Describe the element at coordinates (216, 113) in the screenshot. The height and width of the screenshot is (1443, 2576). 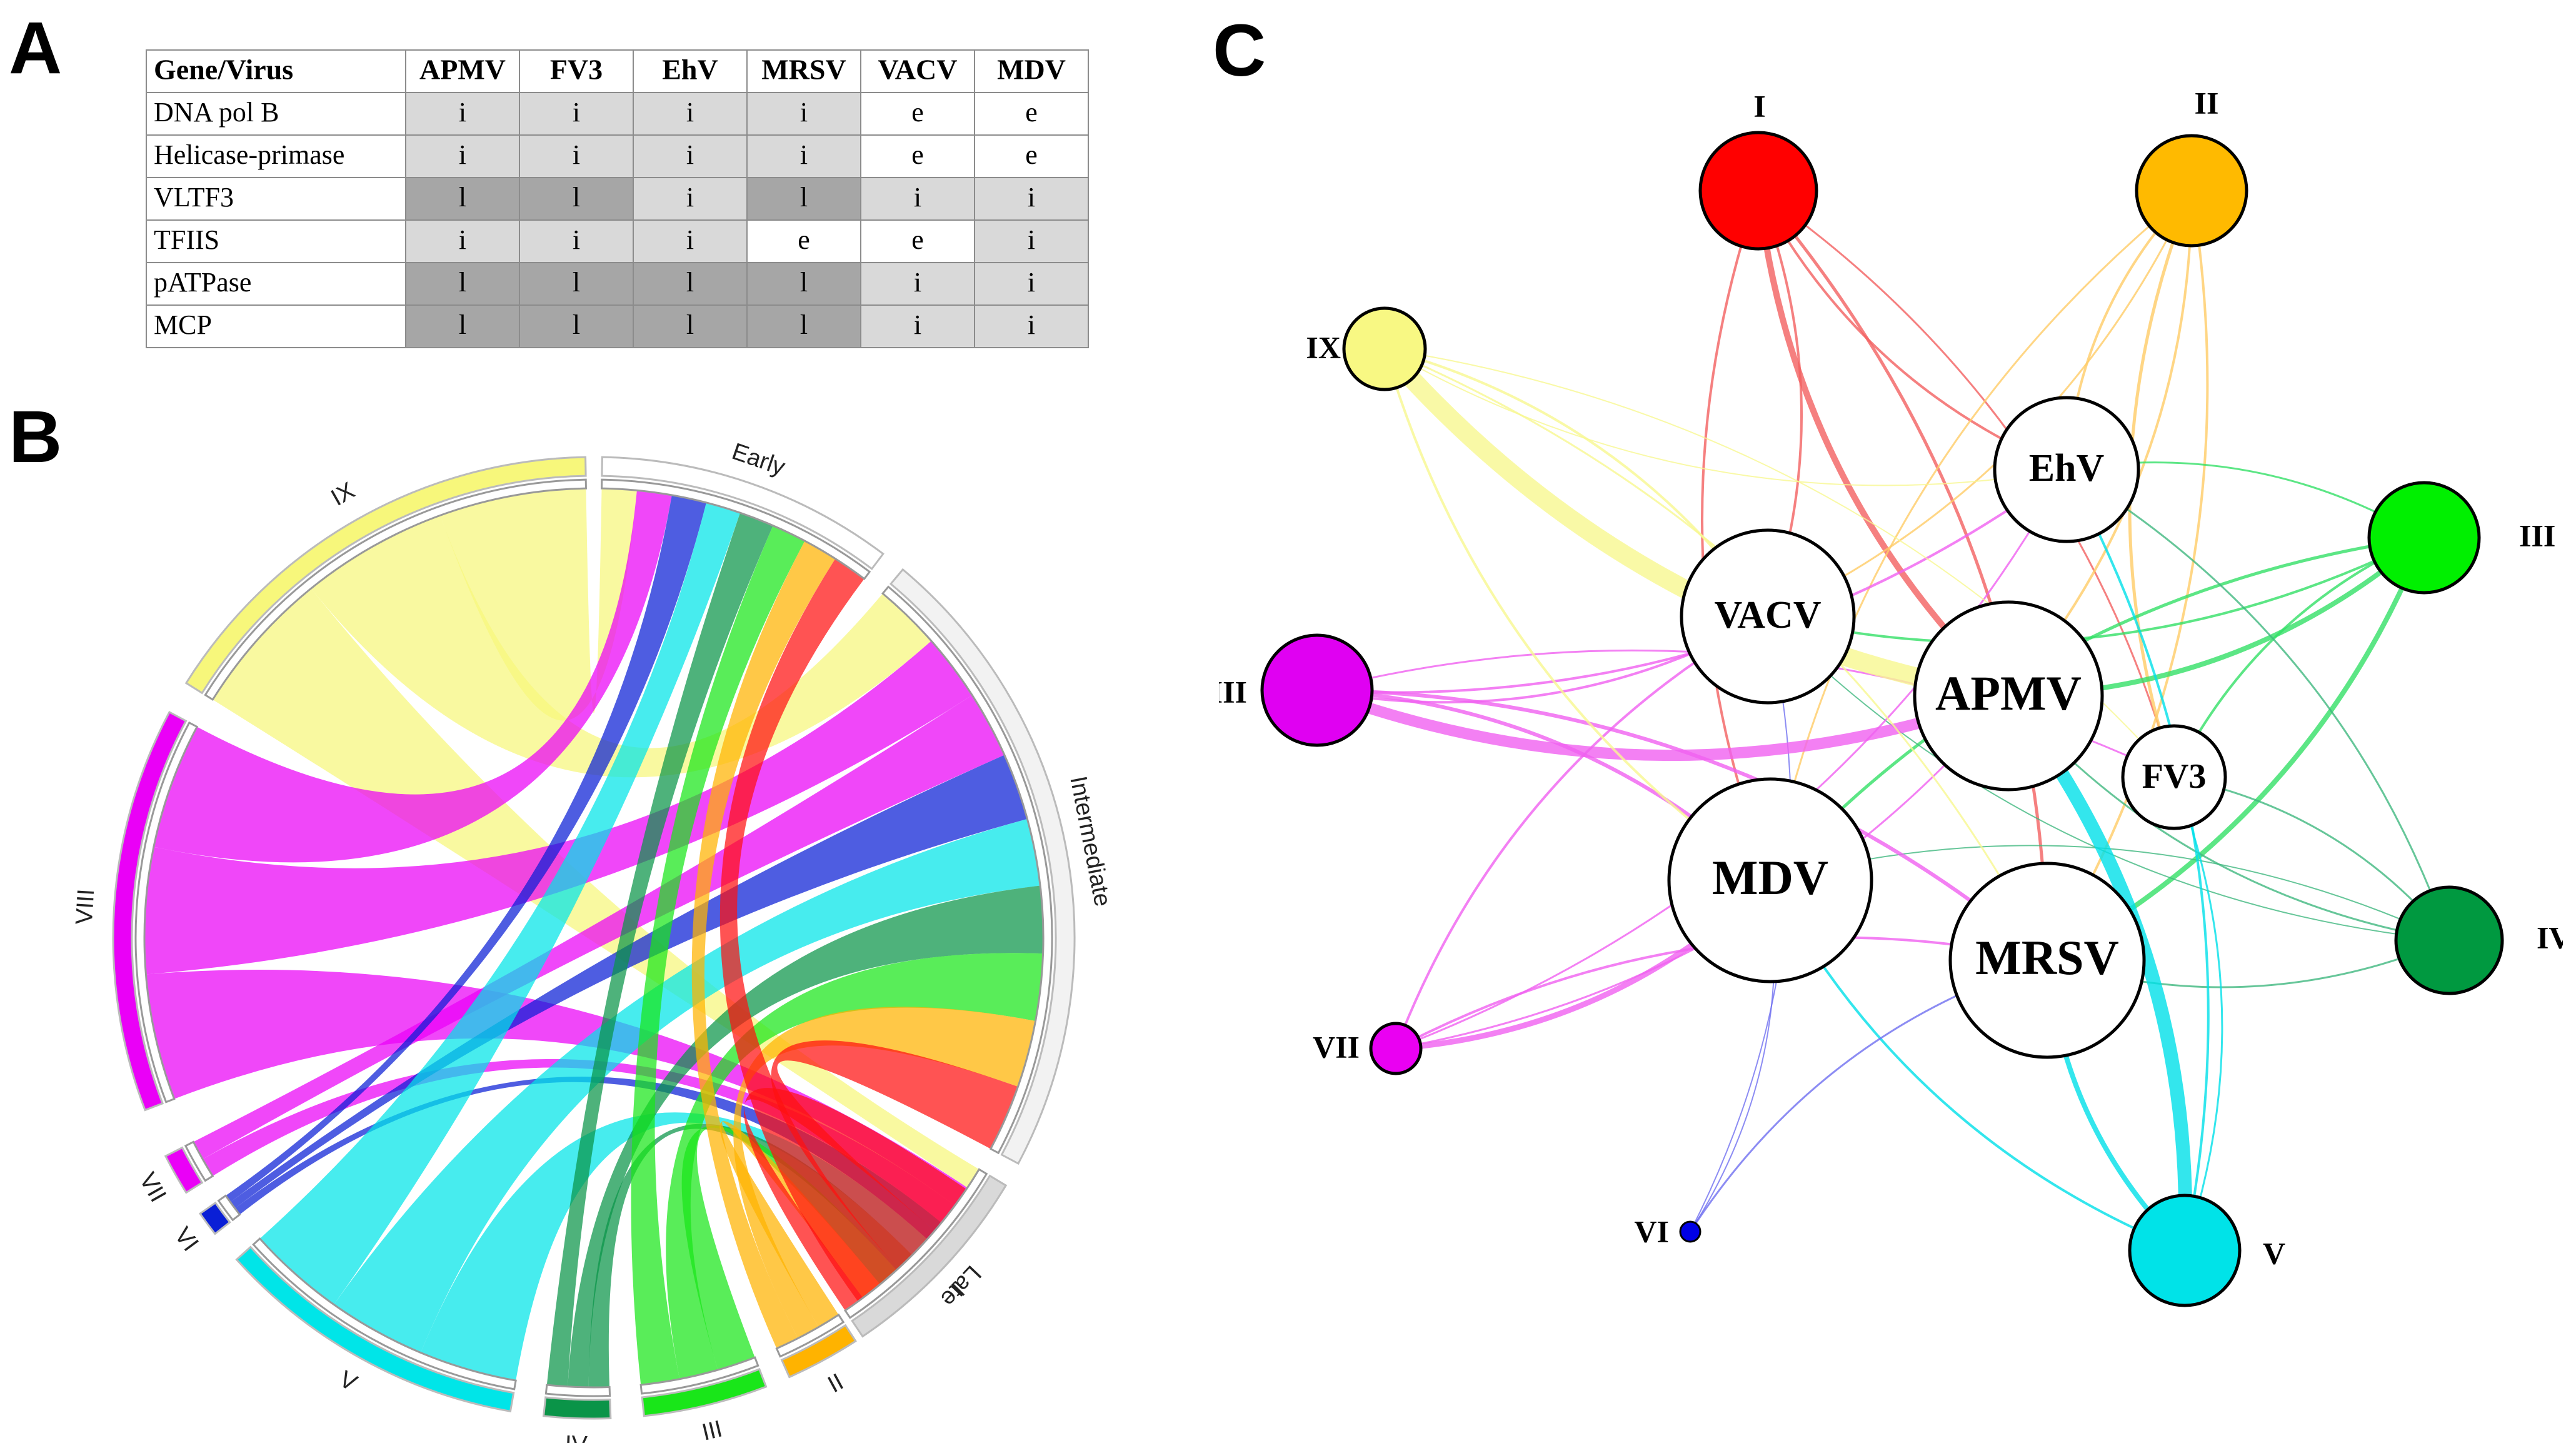
I see `table-gene-name: DNA pol B` at that location.